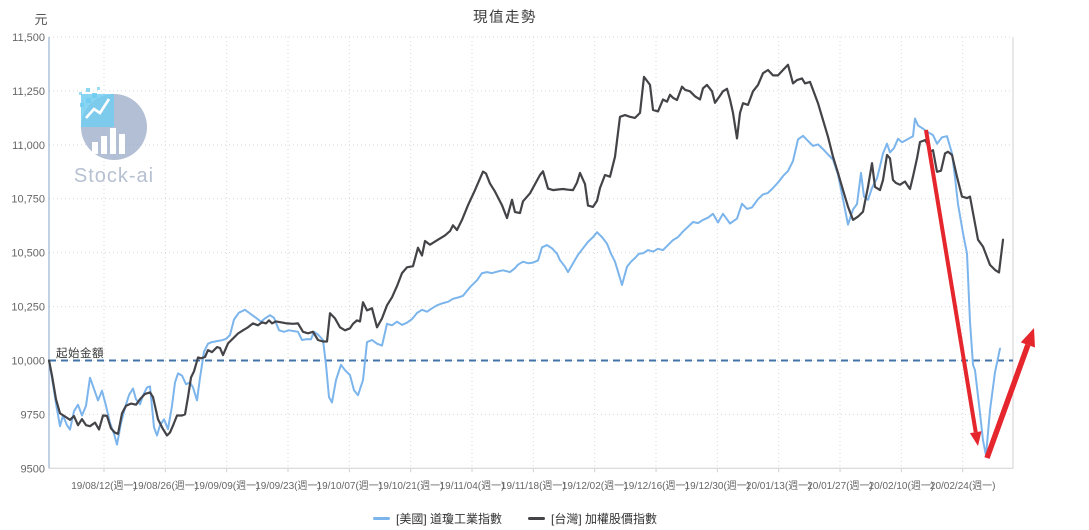 This screenshot has width=1089, height=530. What do you see at coordinates (515, 518) in the screenshot?
I see `chart-legend: [美國] 道瓊工業指數 [台灣] 加權股價指數` at bounding box center [515, 518].